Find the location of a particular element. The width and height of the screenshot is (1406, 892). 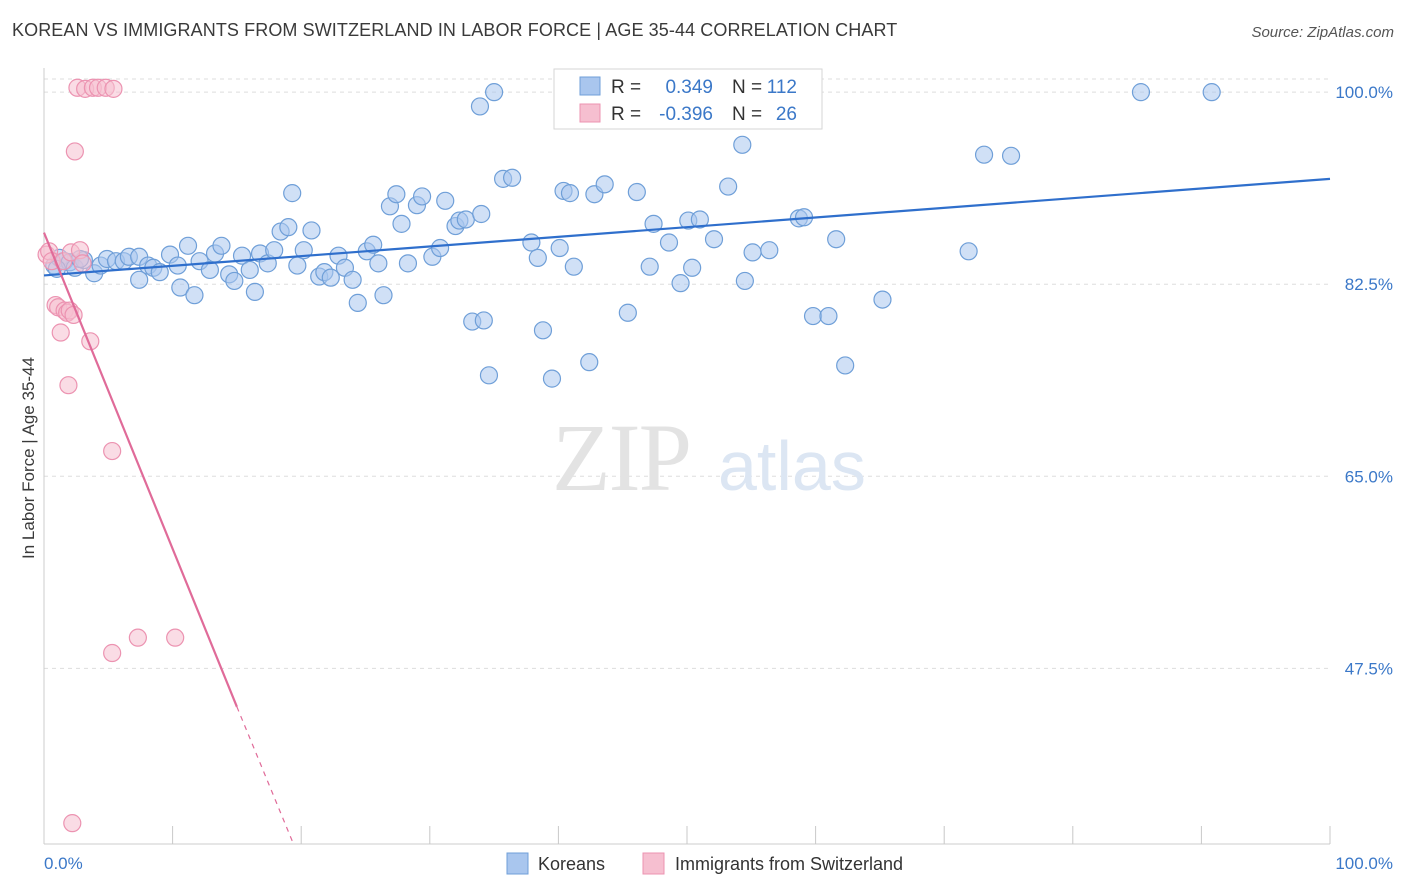

stats-r-value-1: 0.349 is located at coordinates (689, 87).